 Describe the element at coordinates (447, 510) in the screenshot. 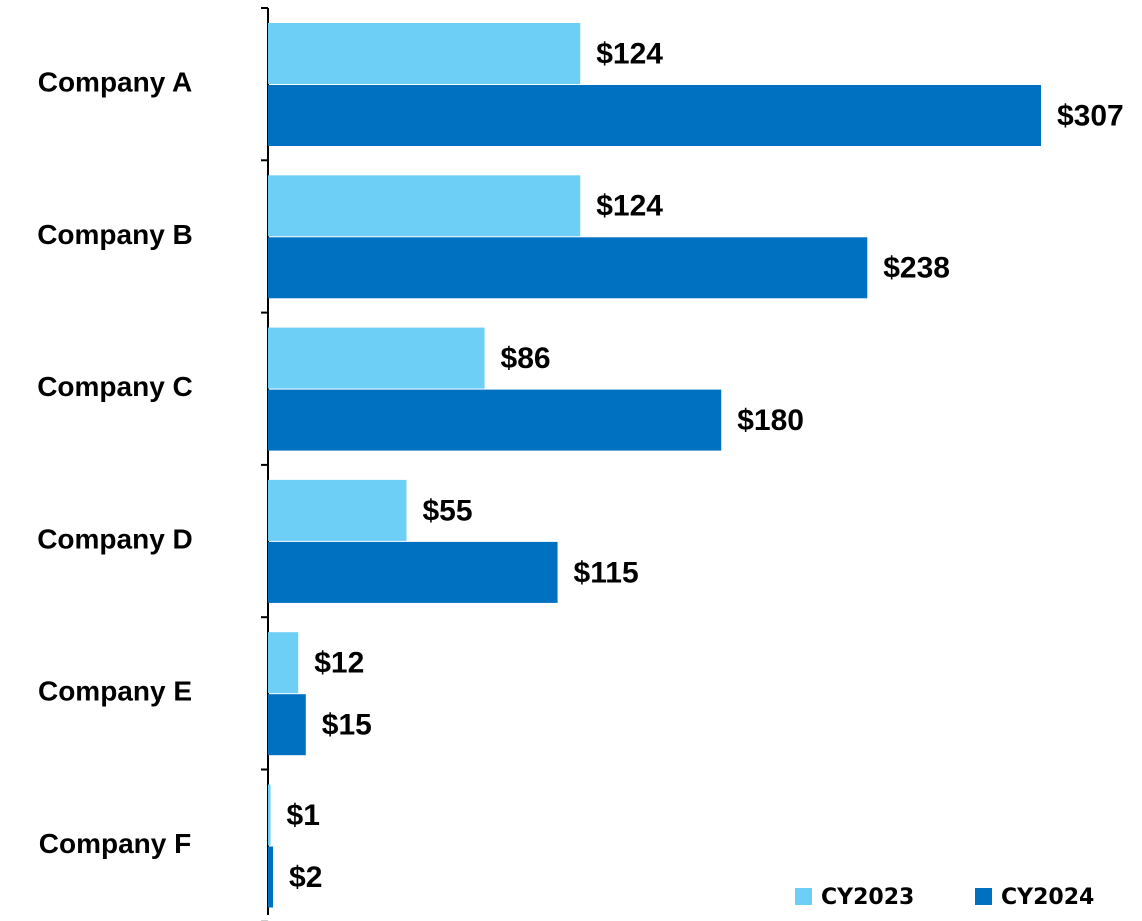

I see `value-label: $55` at that location.